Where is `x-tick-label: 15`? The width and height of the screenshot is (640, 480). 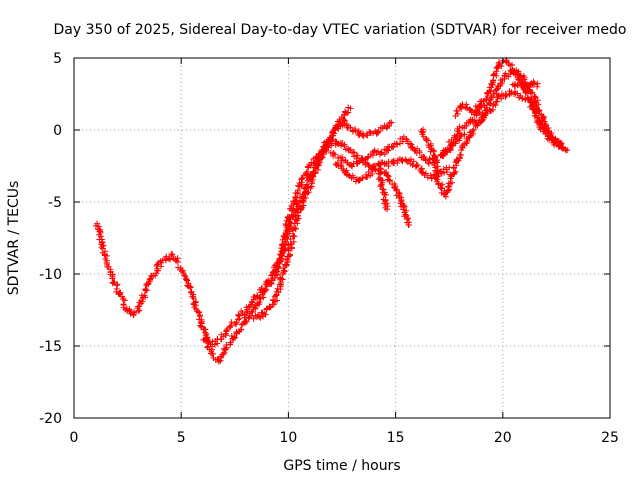 x-tick-label: 15 is located at coordinates (396, 438).